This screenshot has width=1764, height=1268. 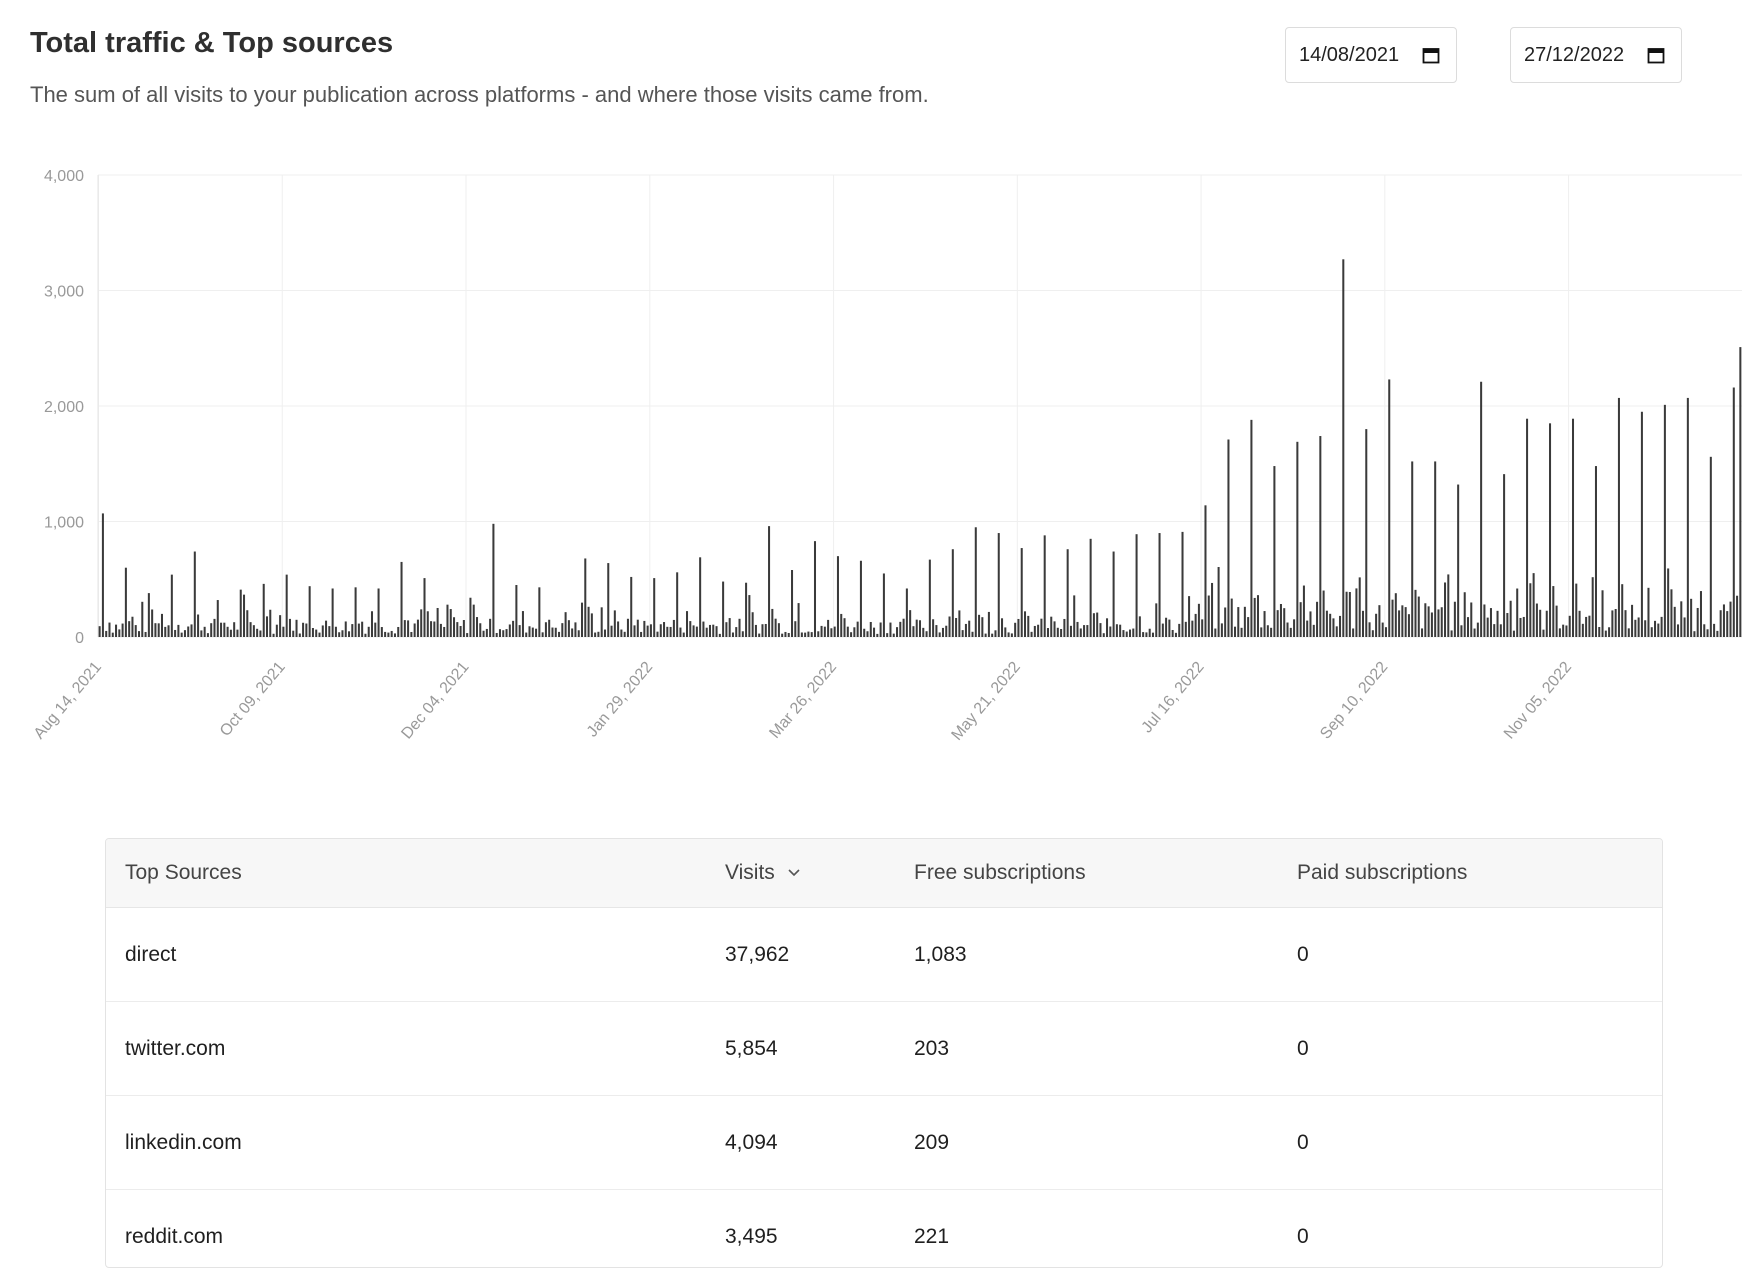 I want to click on chevron-down-icon, so click(x=794, y=873).